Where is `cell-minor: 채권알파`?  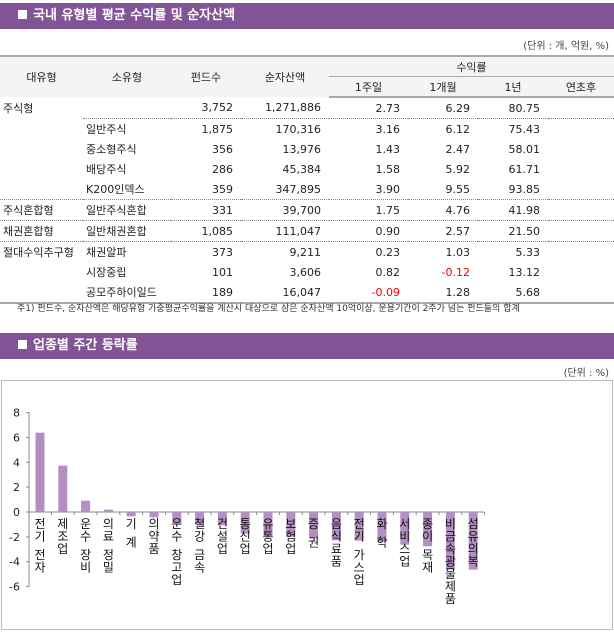
cell-minor: 채권알파 is located at coordinates (127, 251).